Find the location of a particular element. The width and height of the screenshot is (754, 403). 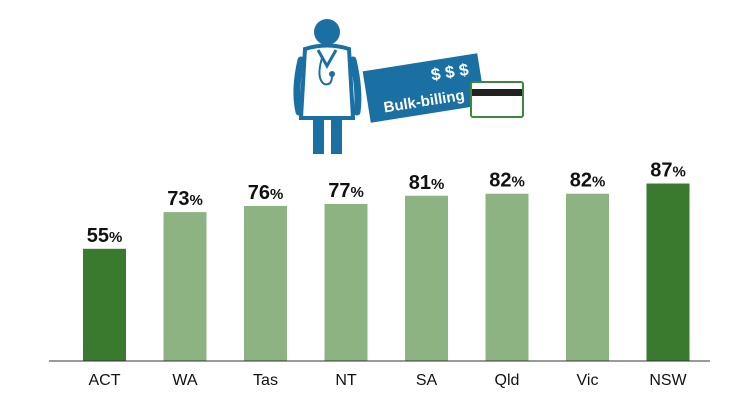

tick-label-act: ACT is located at coordinates (105, 380).